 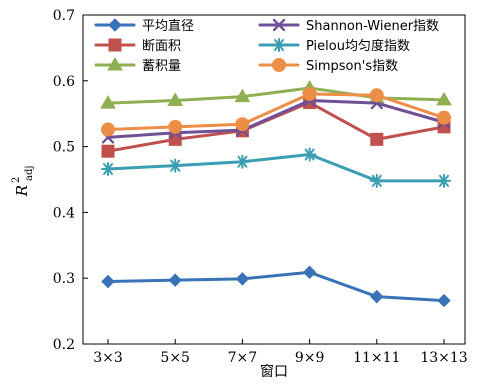 What do you see at coordinates (64, 16) in the screenshot?
I see `y-tick-label: 0.7` at bounding box center [64, 16].